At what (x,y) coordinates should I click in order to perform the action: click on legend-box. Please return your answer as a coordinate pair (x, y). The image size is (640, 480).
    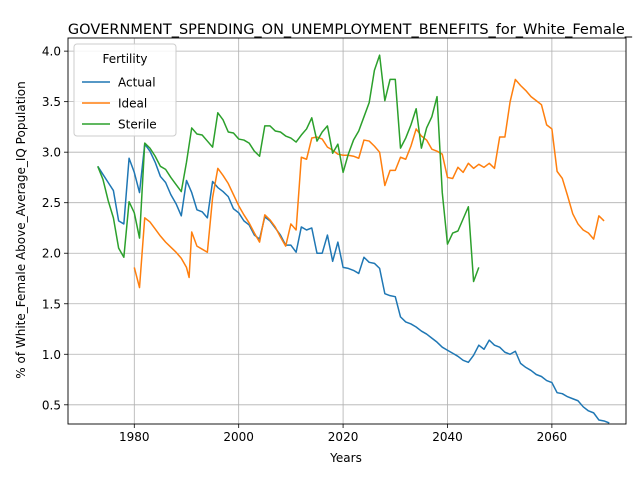
    Looking at the image, I should click on (125, 90).